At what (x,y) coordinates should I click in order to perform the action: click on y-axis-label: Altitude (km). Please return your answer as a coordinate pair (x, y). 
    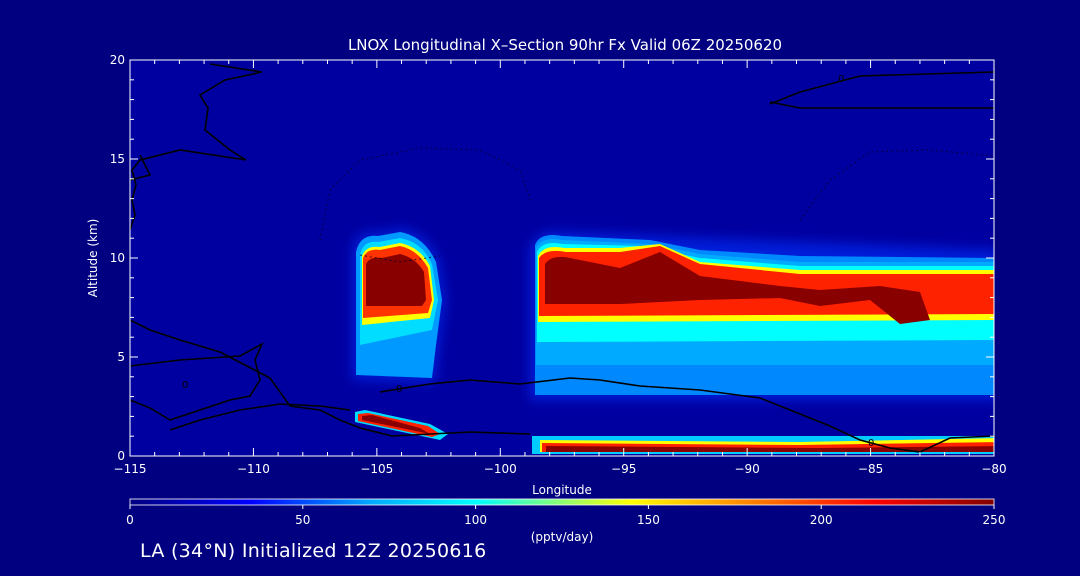
    Looking at the image, I should click on (93, 258).